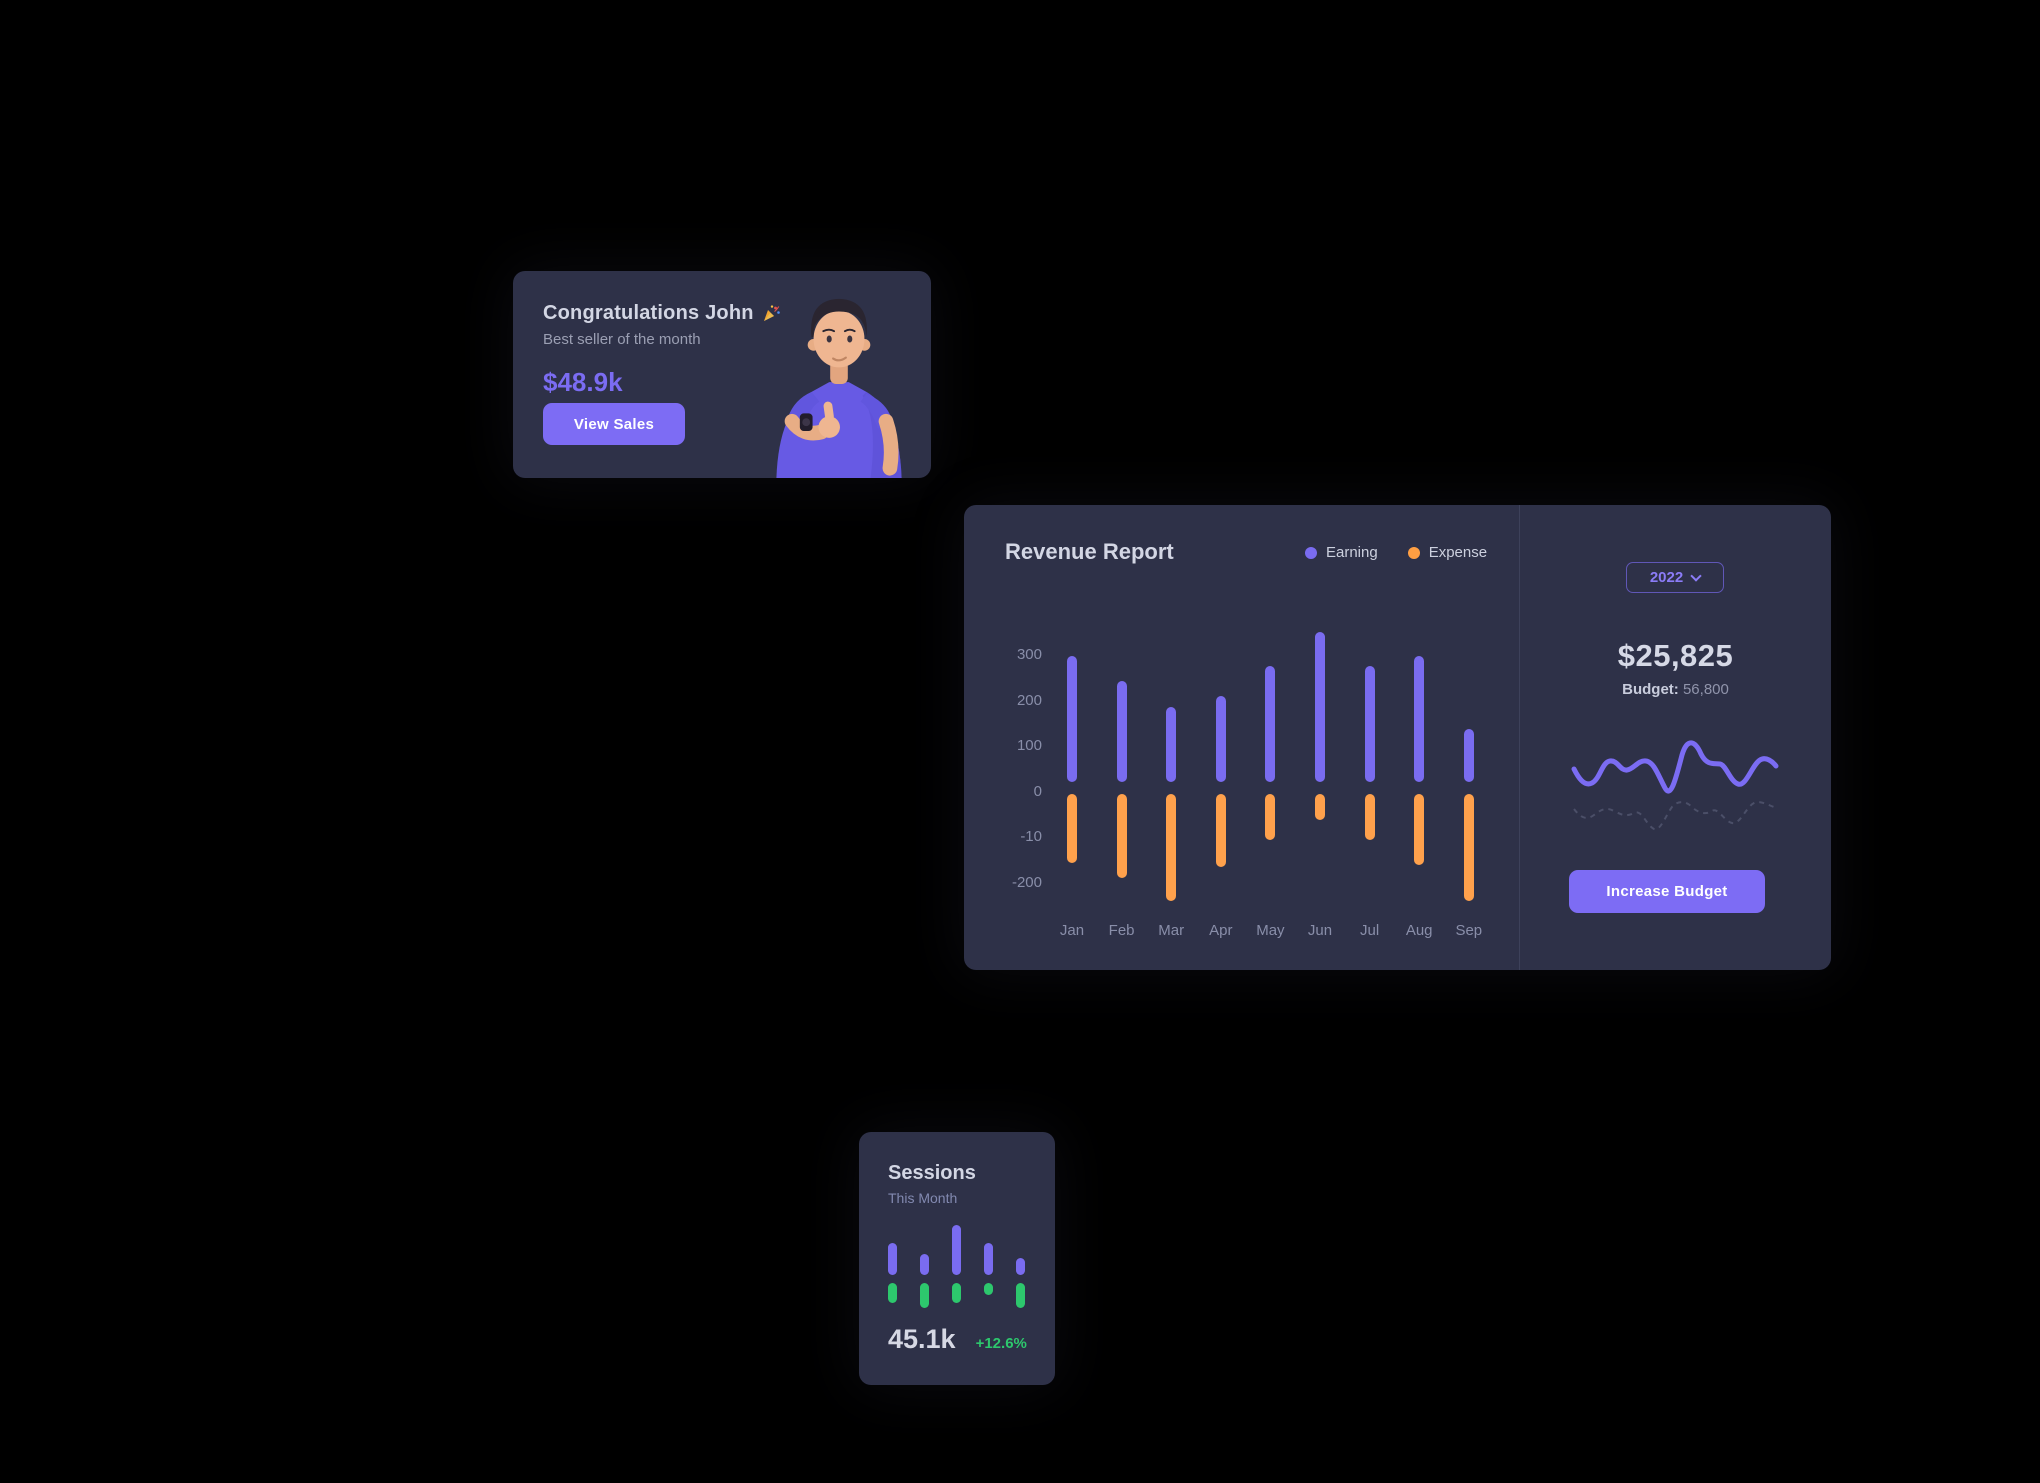  Describe the element at coordinates (1469, 930) in the screenshot. I see `x-axis-label: Sep` at that location.